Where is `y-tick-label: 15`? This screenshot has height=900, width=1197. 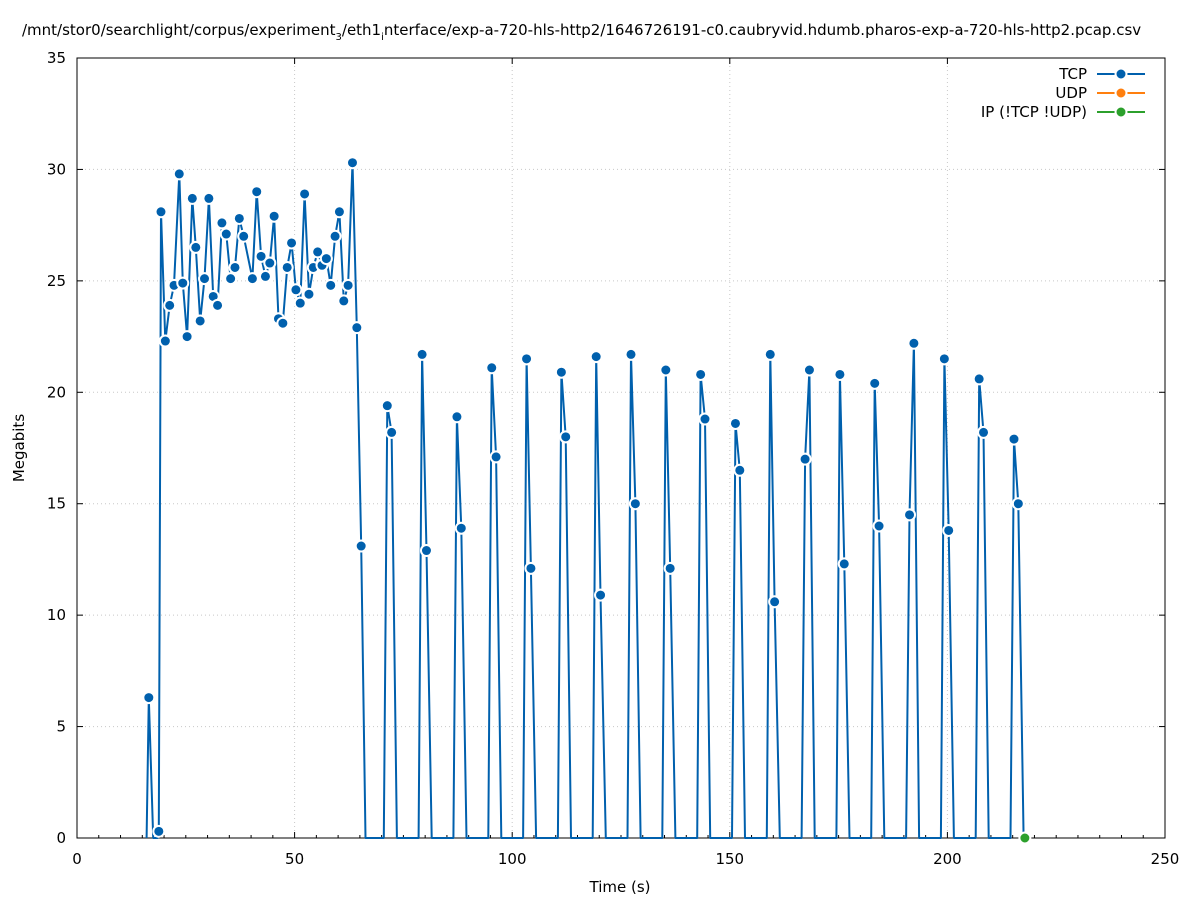
y-tick-label: 15 is located at coordinates (56, 504).